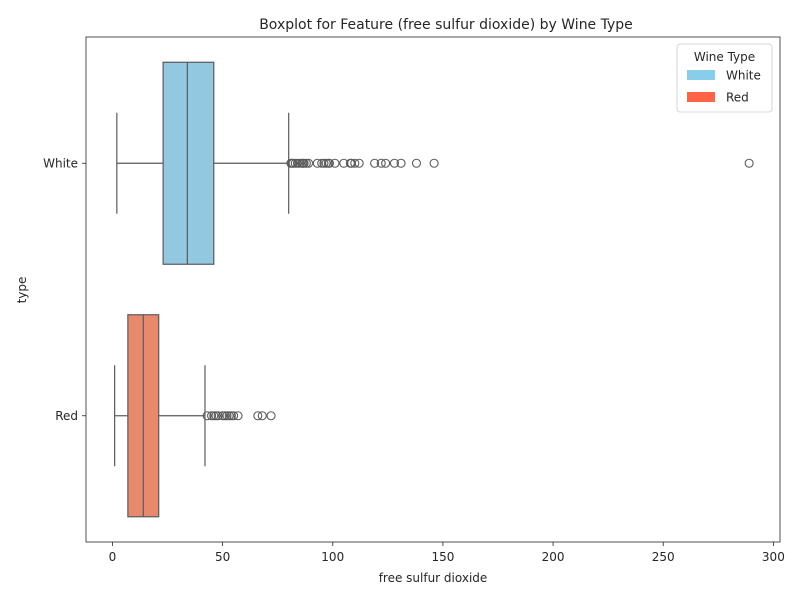  What do you see at coordinates (188, 163) in the screenshot?
I see `box-white` at bounding box center [188, 163].